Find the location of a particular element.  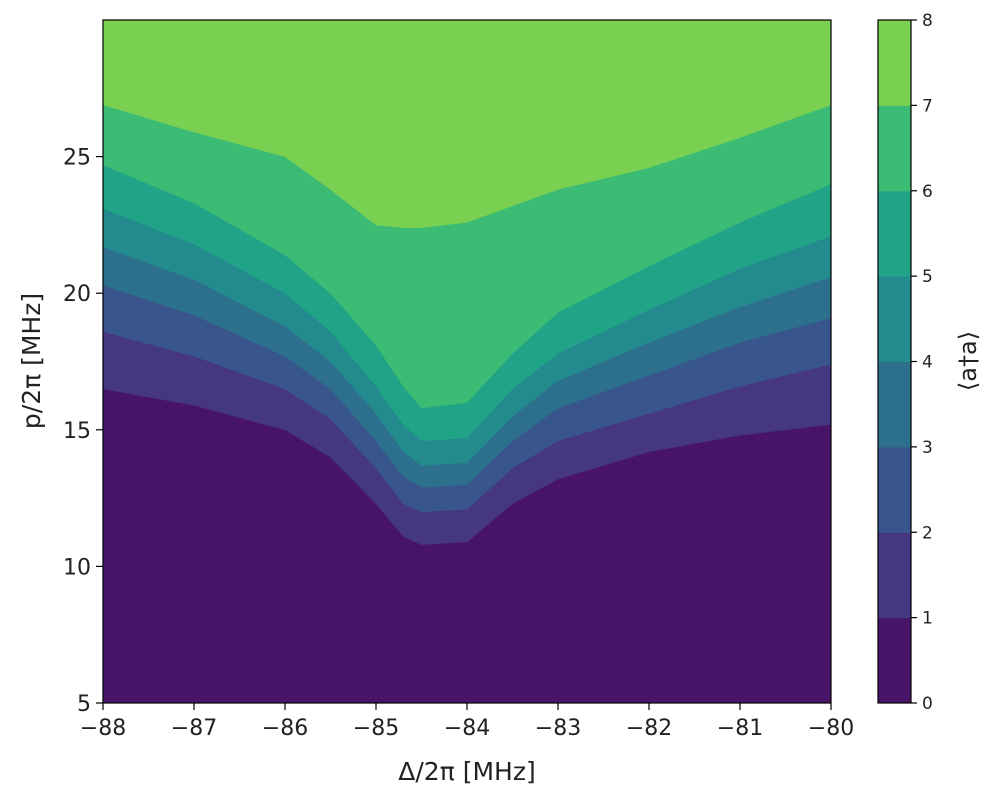

colorbar-axis: 0 1 2 3 4 5 6 7 8 is located at coordinates (922, 362).